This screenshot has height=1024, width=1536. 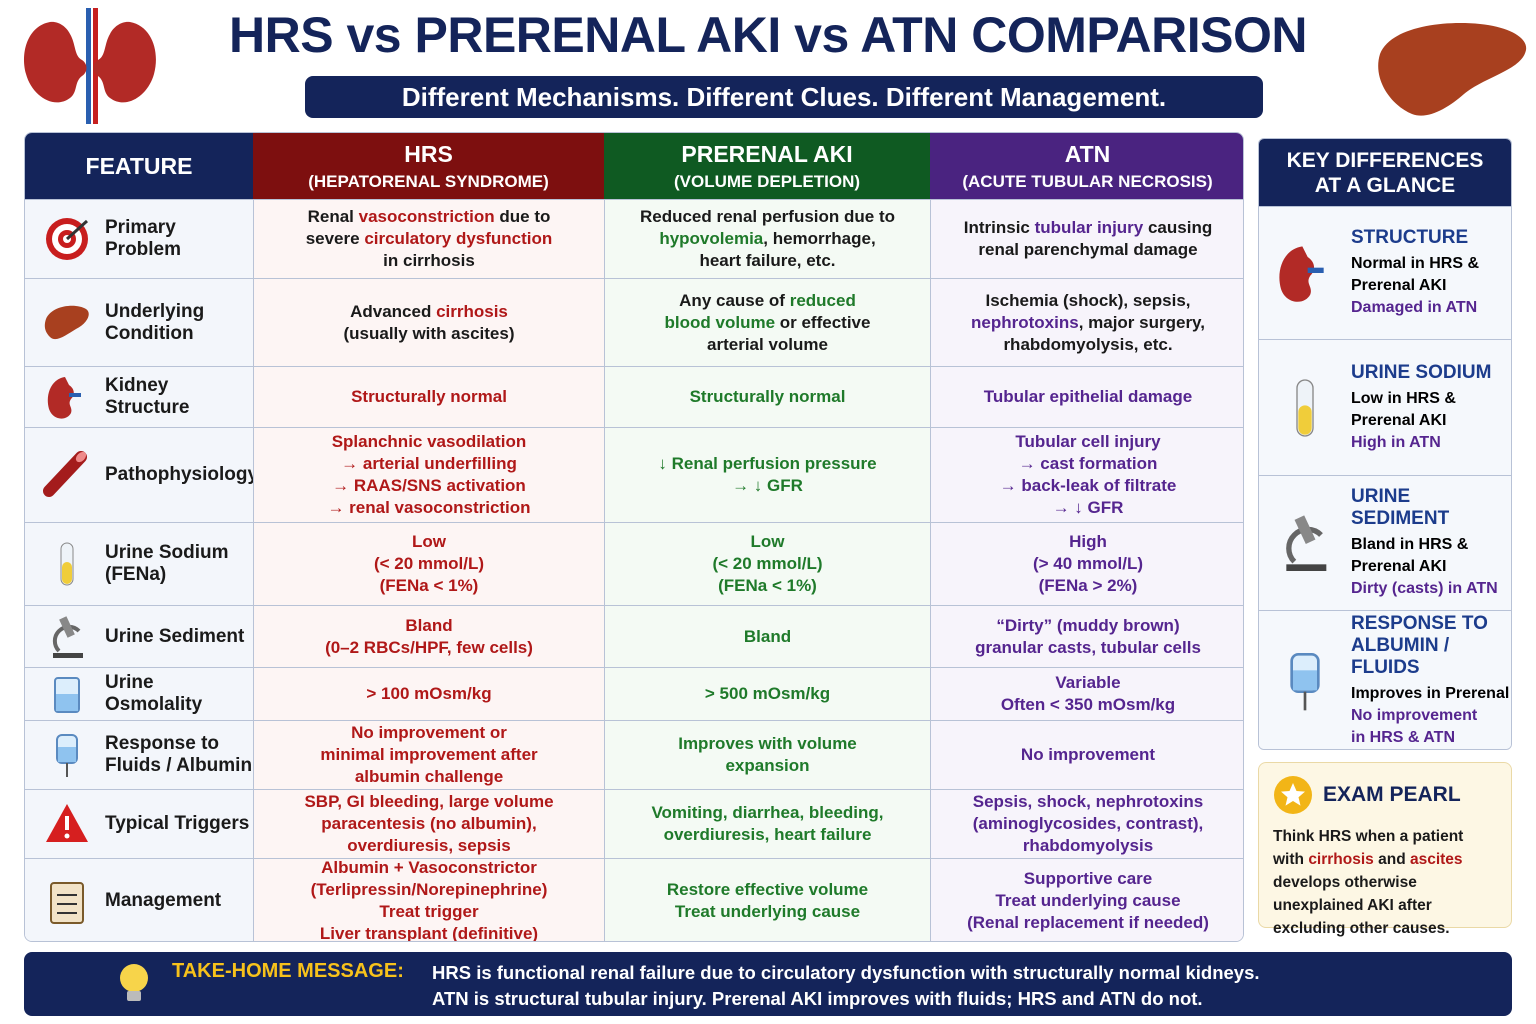 I want to click on line: High, so click(x=1088, y=542).